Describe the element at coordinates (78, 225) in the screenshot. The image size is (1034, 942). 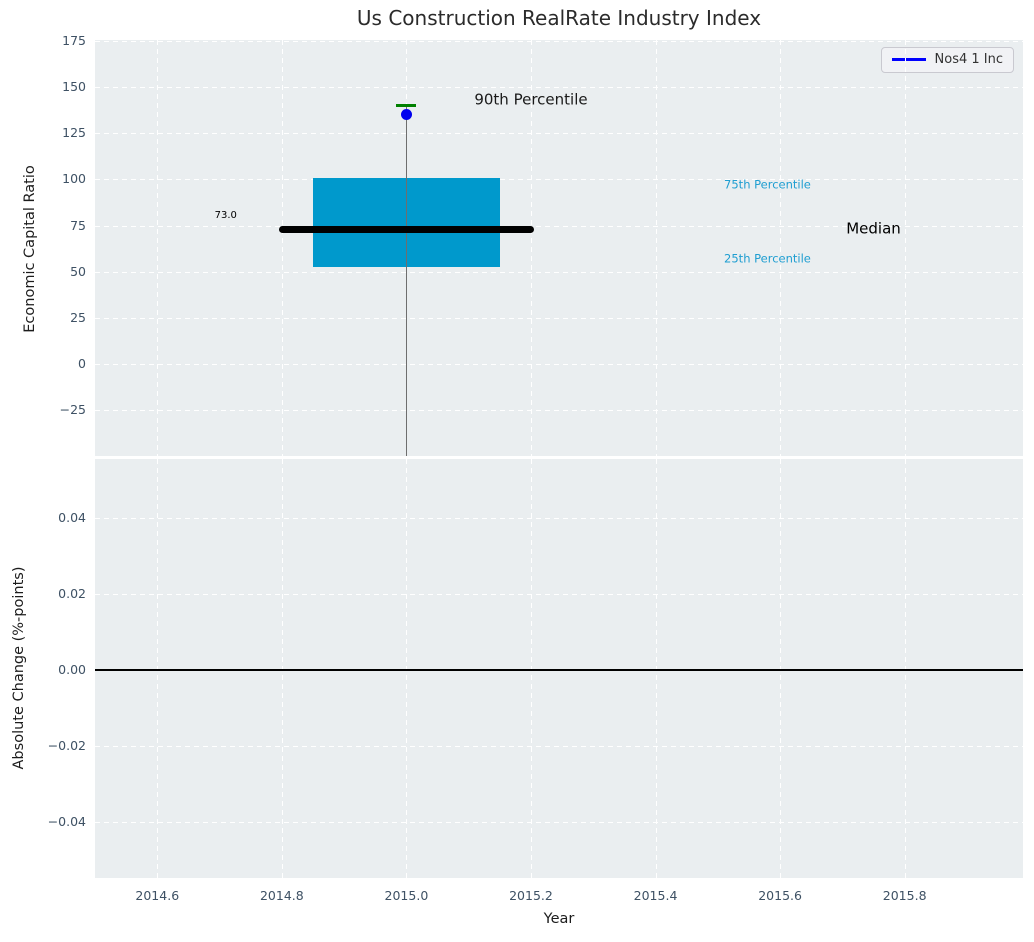
I see `y-tick-label: 75` at that location.